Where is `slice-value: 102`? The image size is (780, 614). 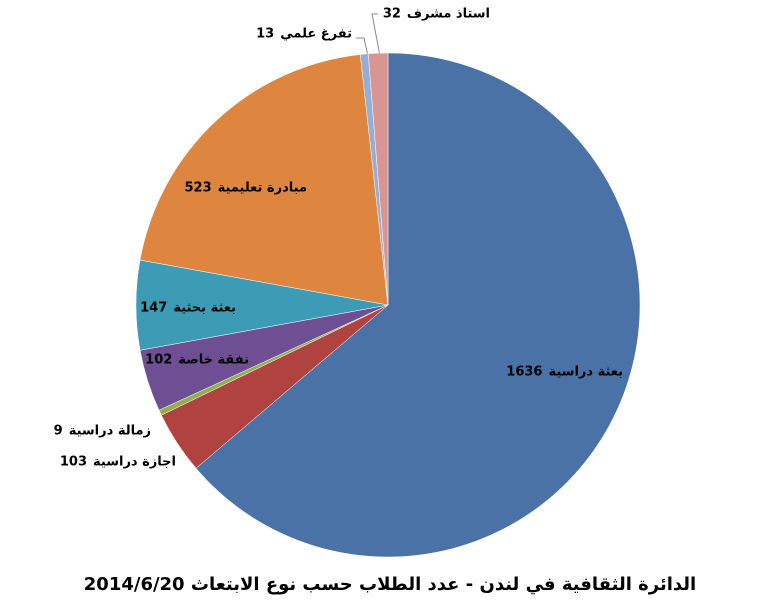
slice-value: 102 is located at coordinates (158, 360).